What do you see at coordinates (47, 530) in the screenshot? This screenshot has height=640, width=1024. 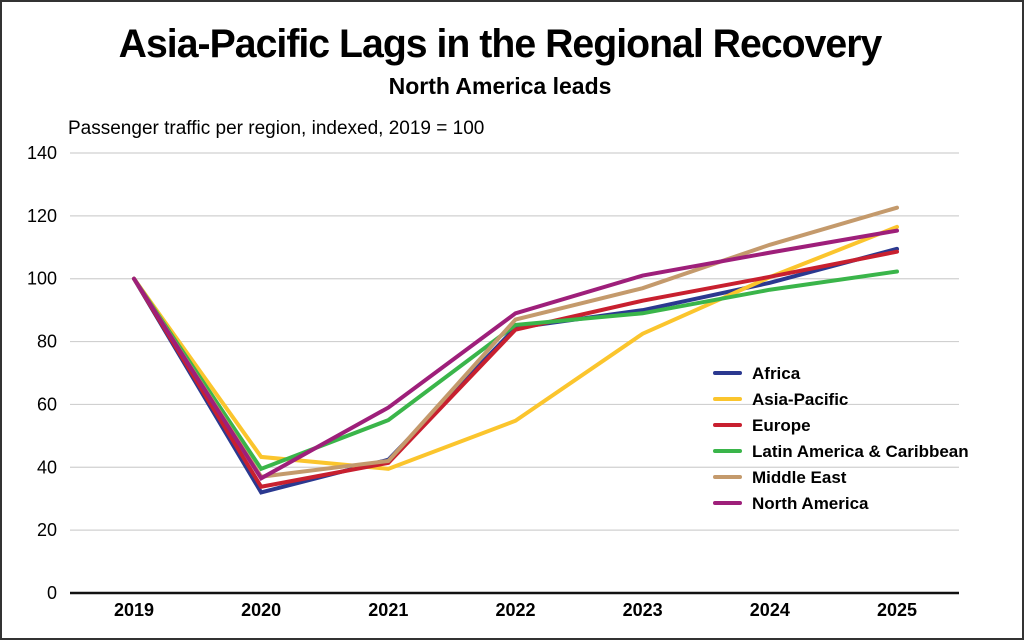 I see `y-tick-label: 20` at bounding box center [47, 530].